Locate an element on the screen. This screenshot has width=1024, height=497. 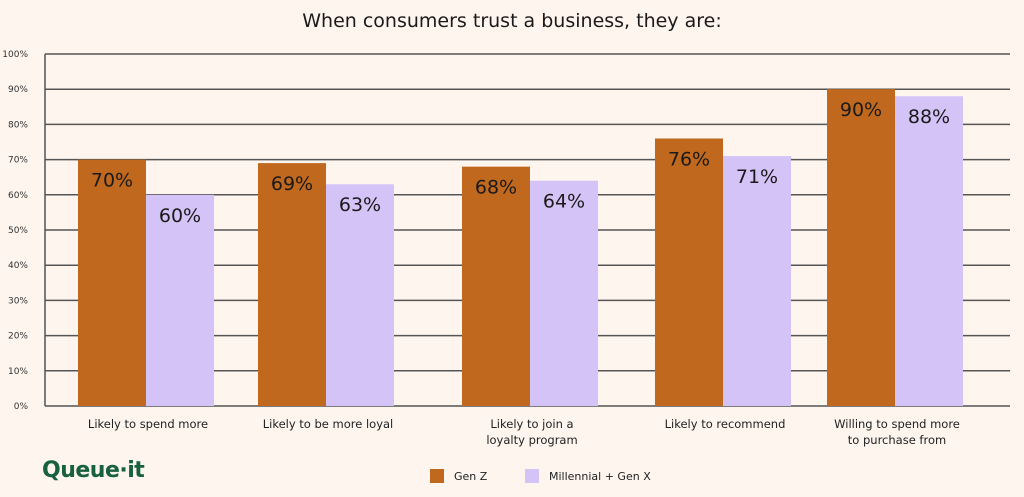
y-tick-label: 10% is located at coordinates (18, 372).